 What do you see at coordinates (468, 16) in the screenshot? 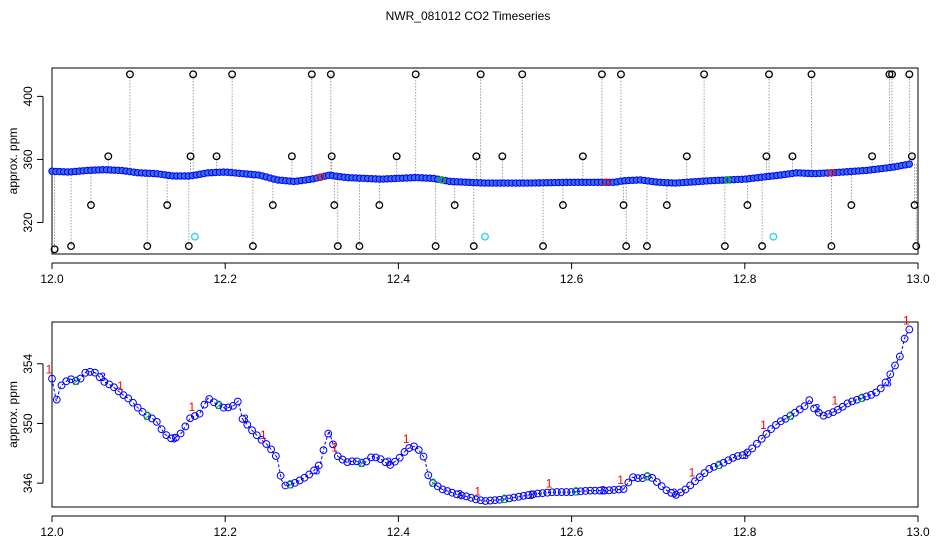
I see `chart-title: NWR_081012 CO2 Timeseries` at bounding box center [468, 16].